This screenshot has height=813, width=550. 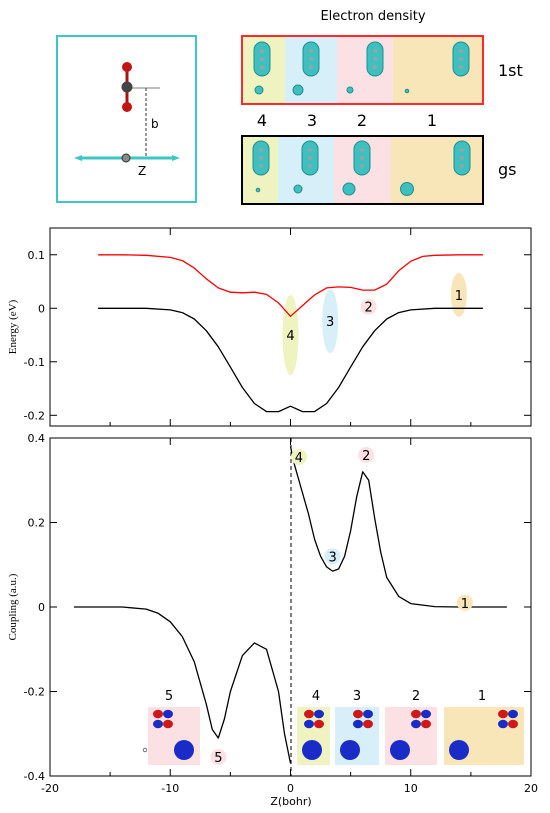 What do you see at coordinates (531, 788) in the screenshot?
I see `coupling-x-tick-label: 20` at bounding box center [531, 788].